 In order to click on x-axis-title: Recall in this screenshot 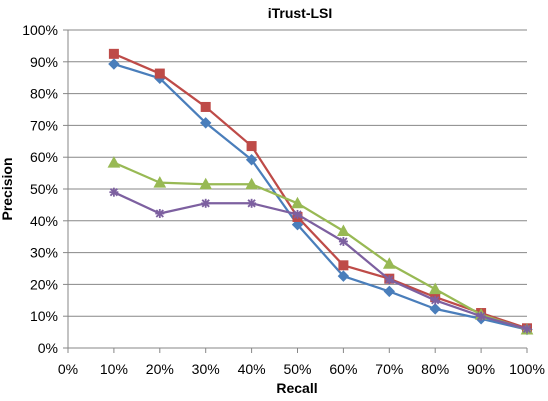, I will do `click(296, 388)`.